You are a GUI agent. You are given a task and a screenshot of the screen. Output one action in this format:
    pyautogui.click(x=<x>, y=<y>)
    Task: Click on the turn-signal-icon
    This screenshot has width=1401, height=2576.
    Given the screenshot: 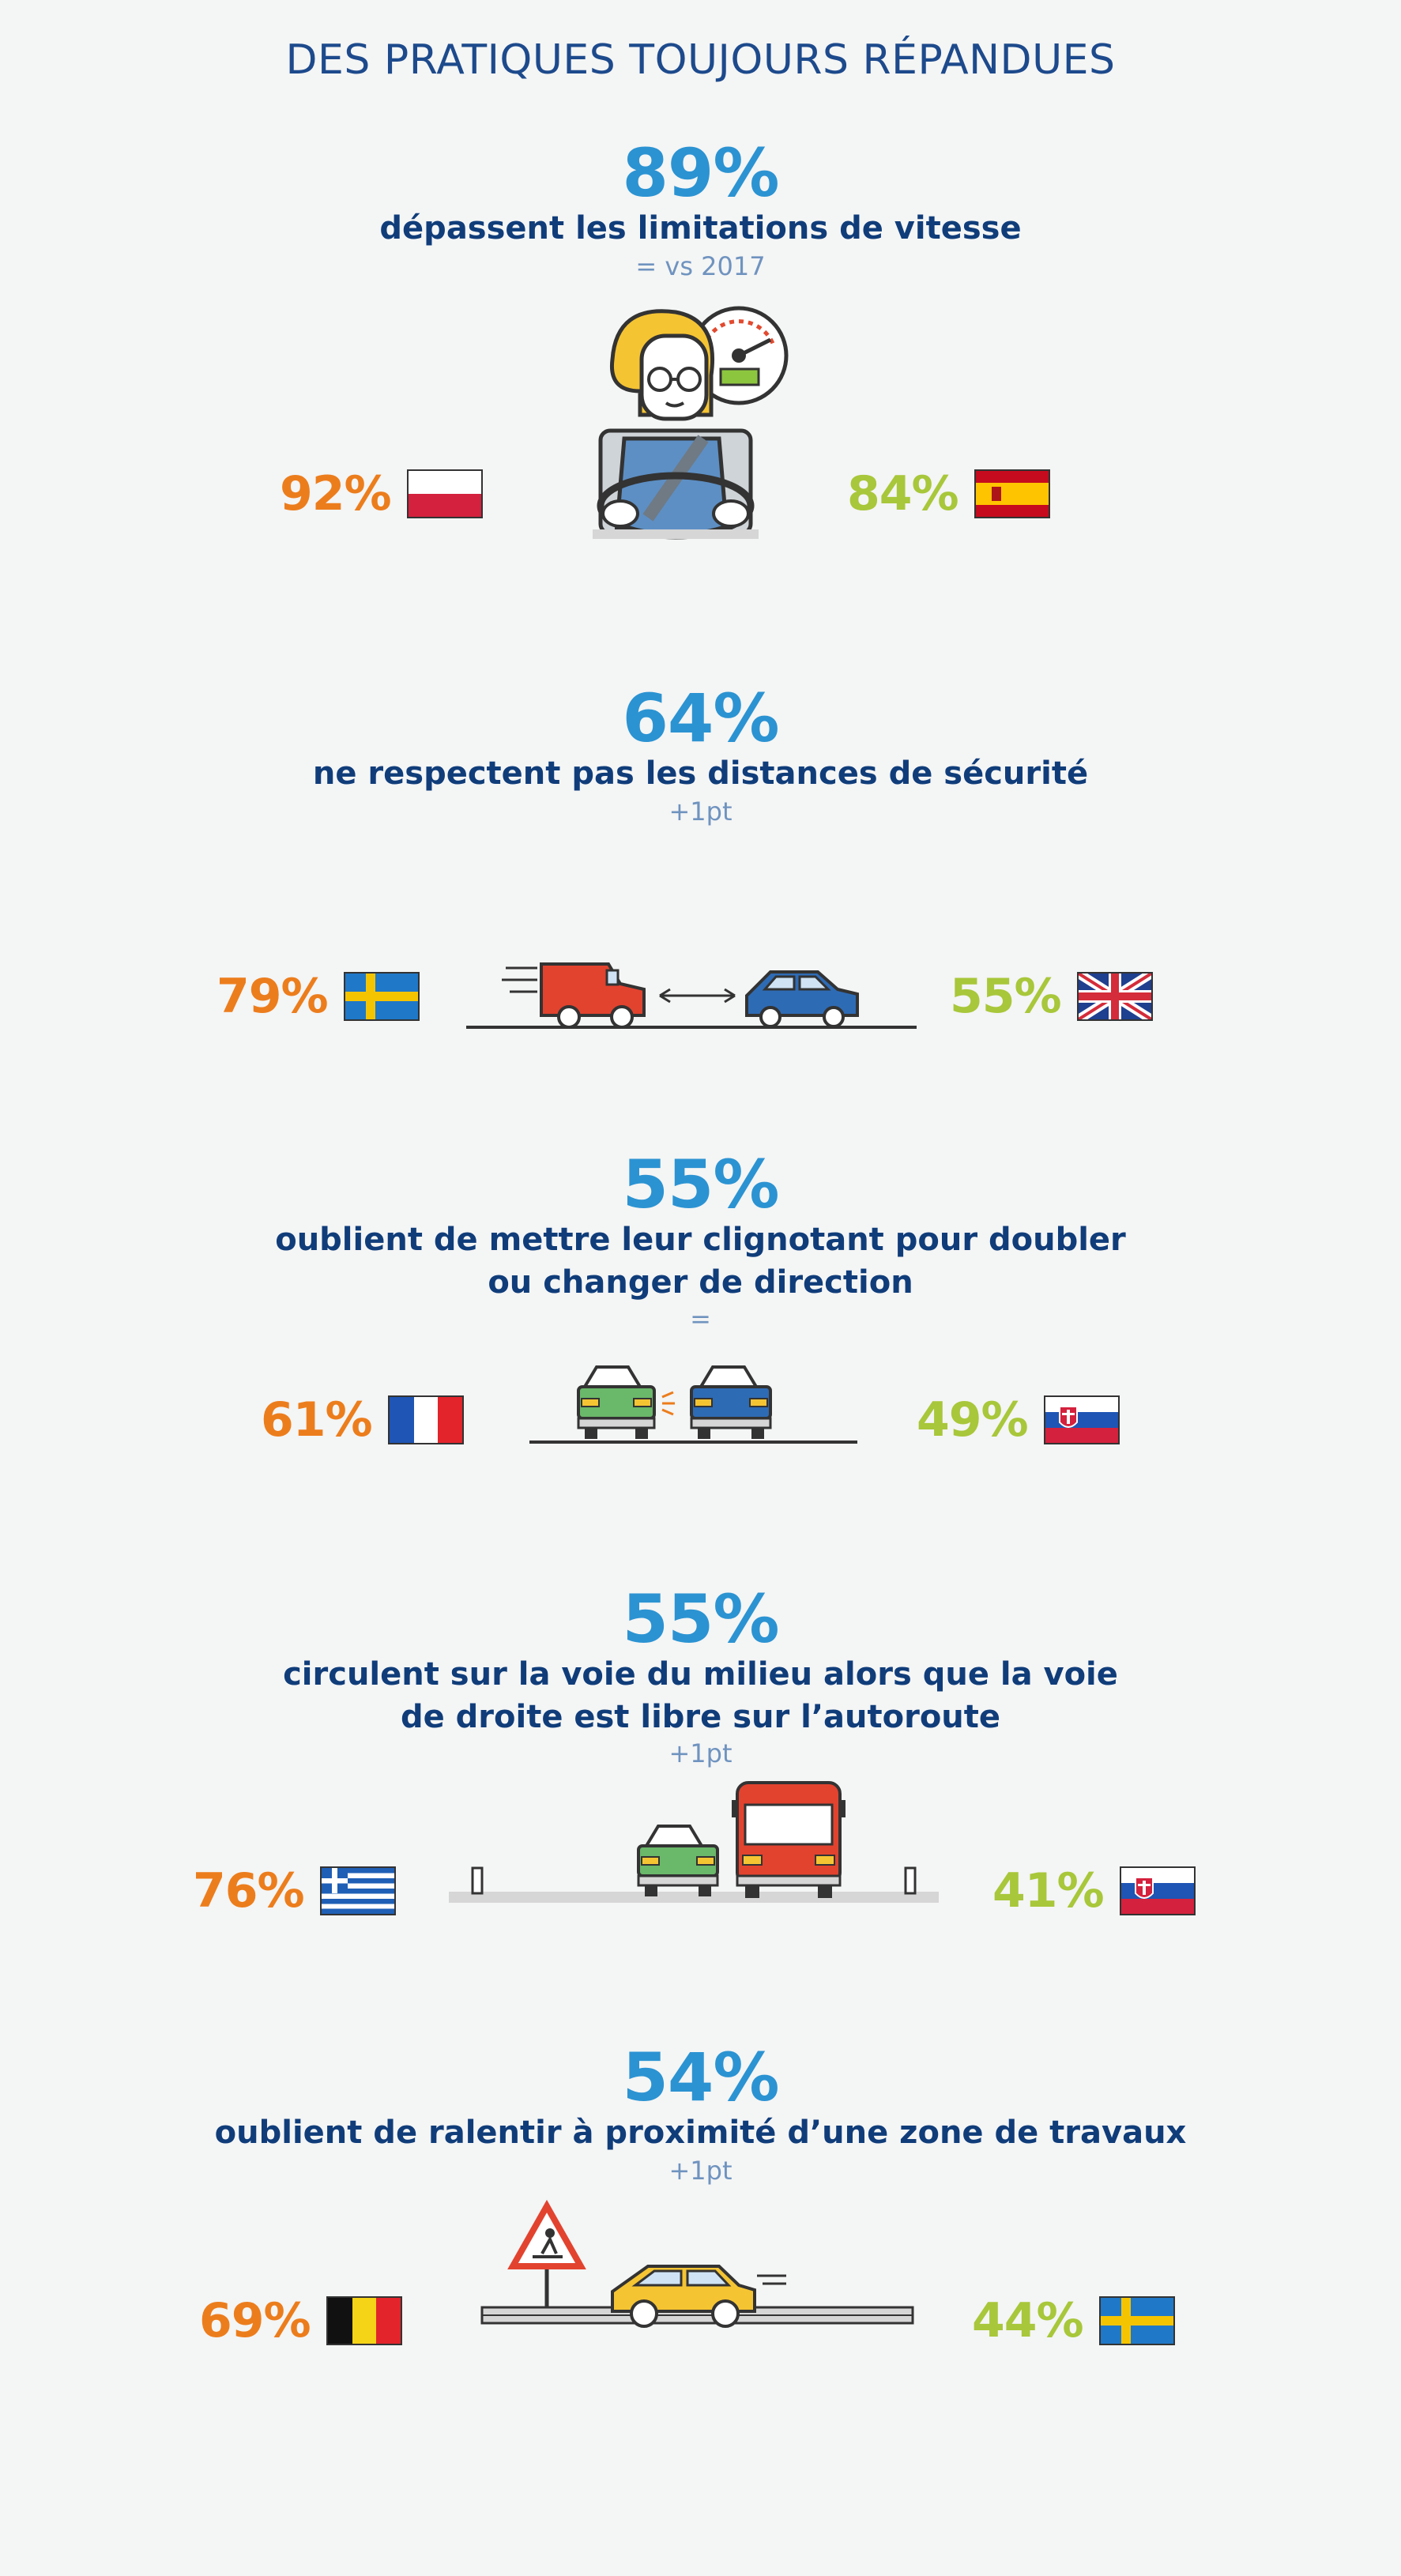 What is the action you would take?
    pyautogui.click(x=693, y=1404)
    